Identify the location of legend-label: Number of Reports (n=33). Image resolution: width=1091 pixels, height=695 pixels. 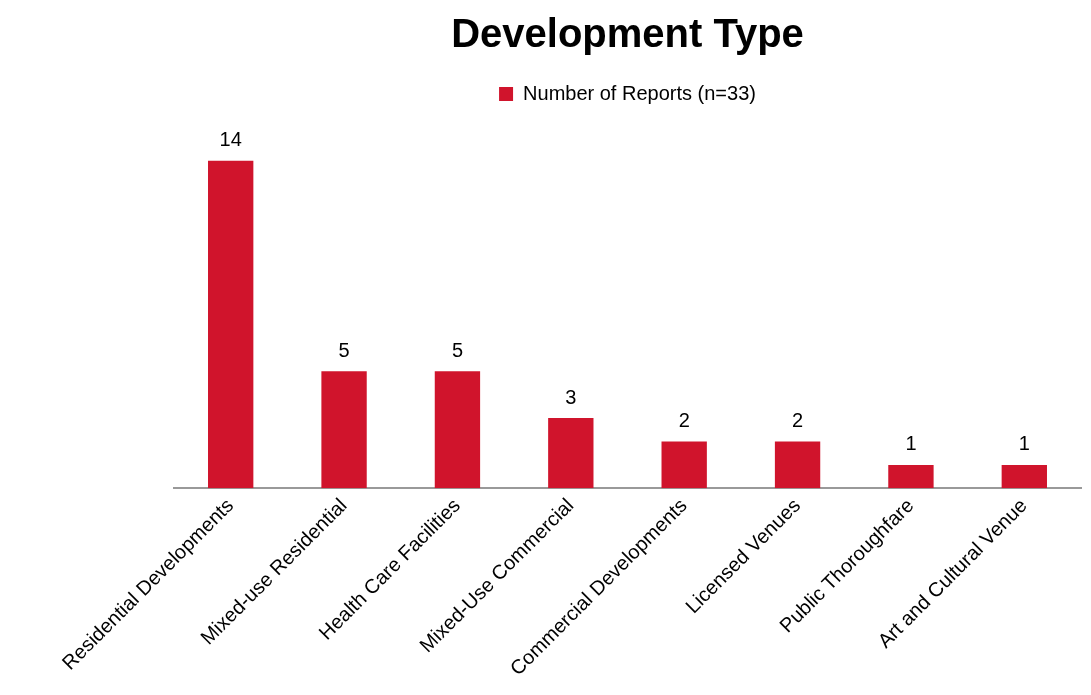
(639, 92).